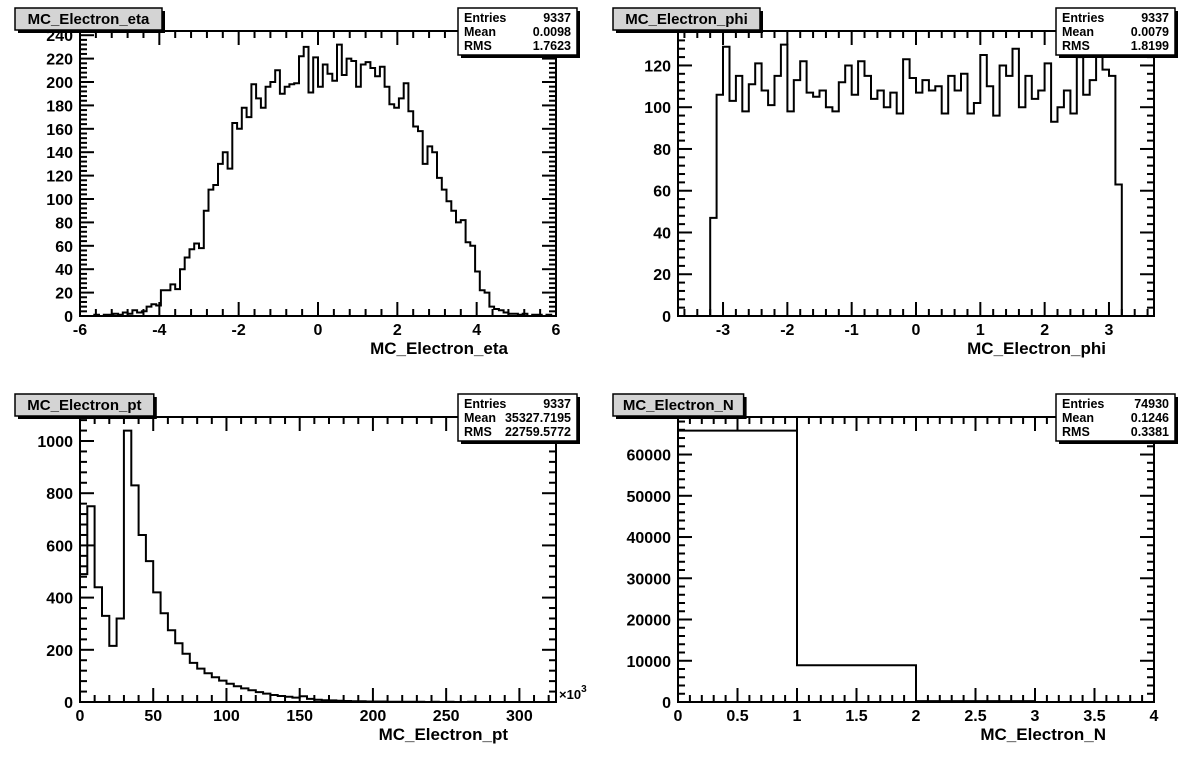 The width and height of the screenshot is (1196, 777). What do you see at coordinates (1150, 418) in the screenshot?
I see `svg-text: 0.1246` at bounding box center [1150, 418].